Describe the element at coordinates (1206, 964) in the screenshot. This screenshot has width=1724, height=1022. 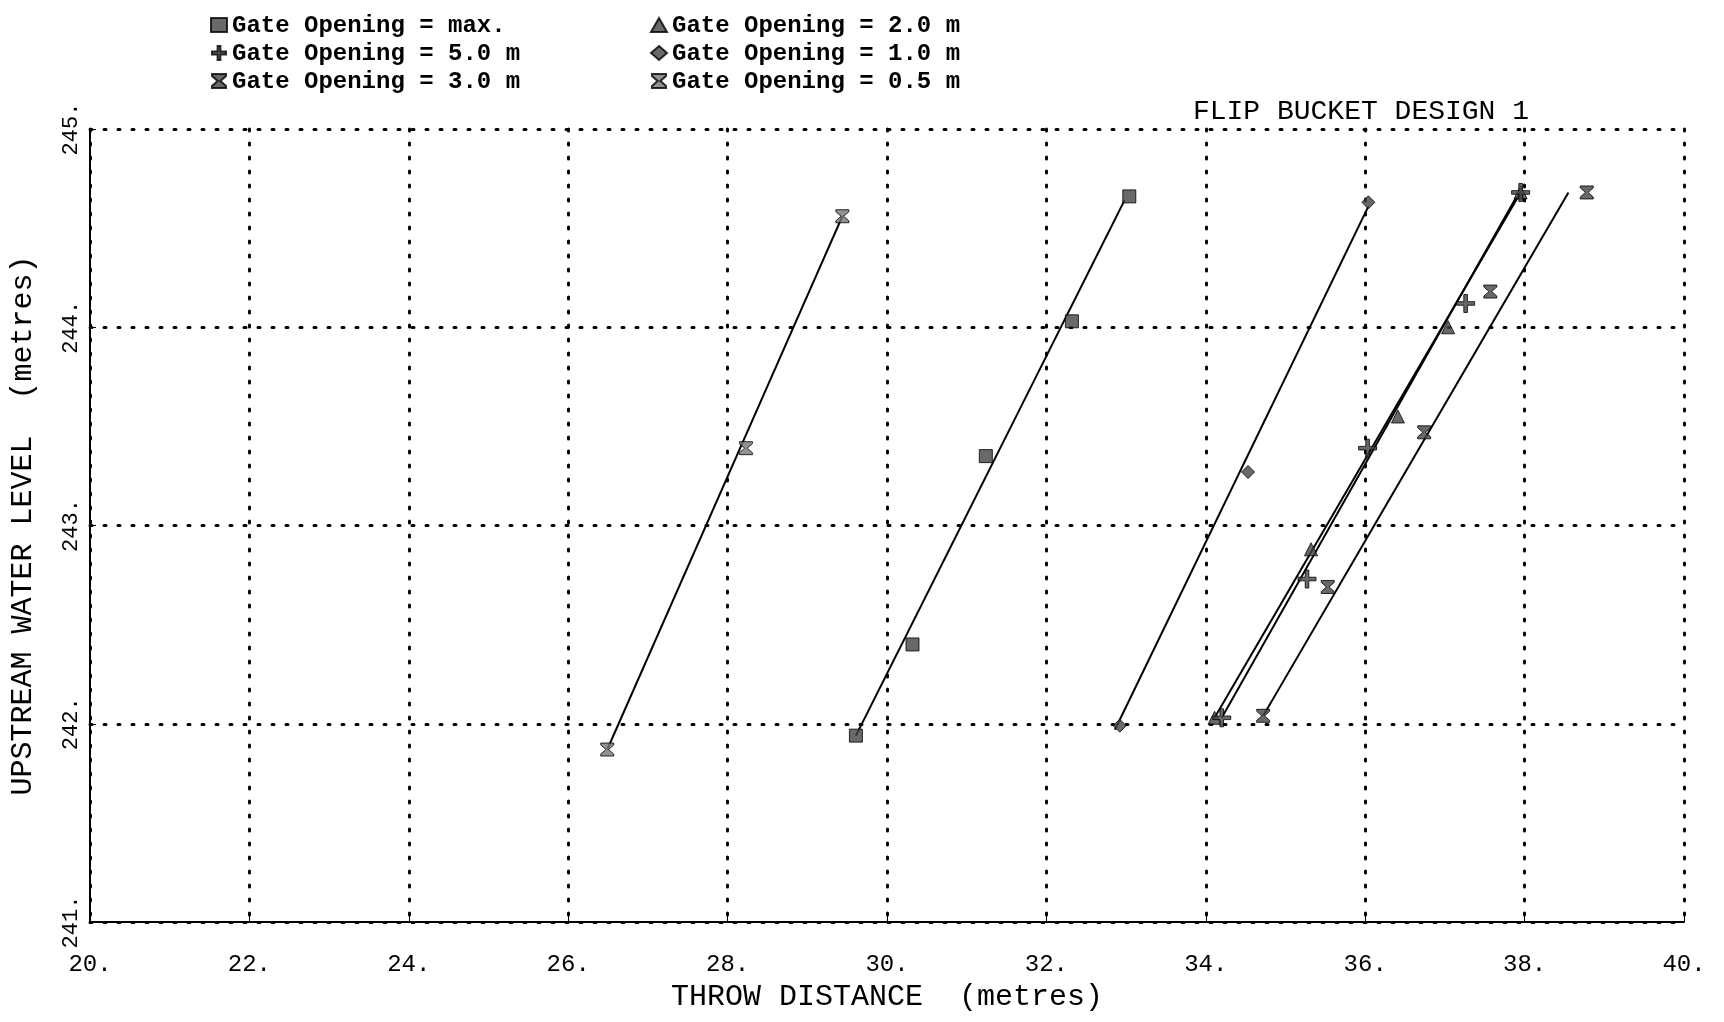
I see `x-tick-label: 34.` at that location.